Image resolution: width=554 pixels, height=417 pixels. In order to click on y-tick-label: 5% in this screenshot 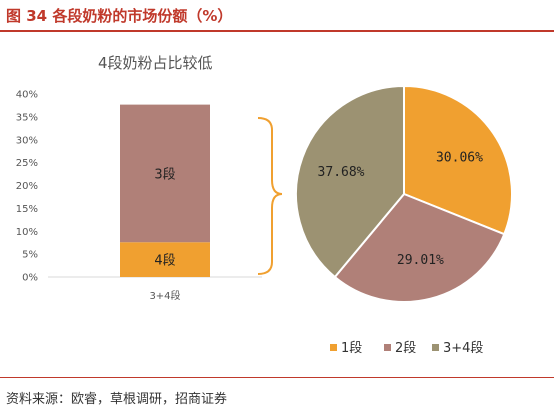, I will do `click(30, 255)`.